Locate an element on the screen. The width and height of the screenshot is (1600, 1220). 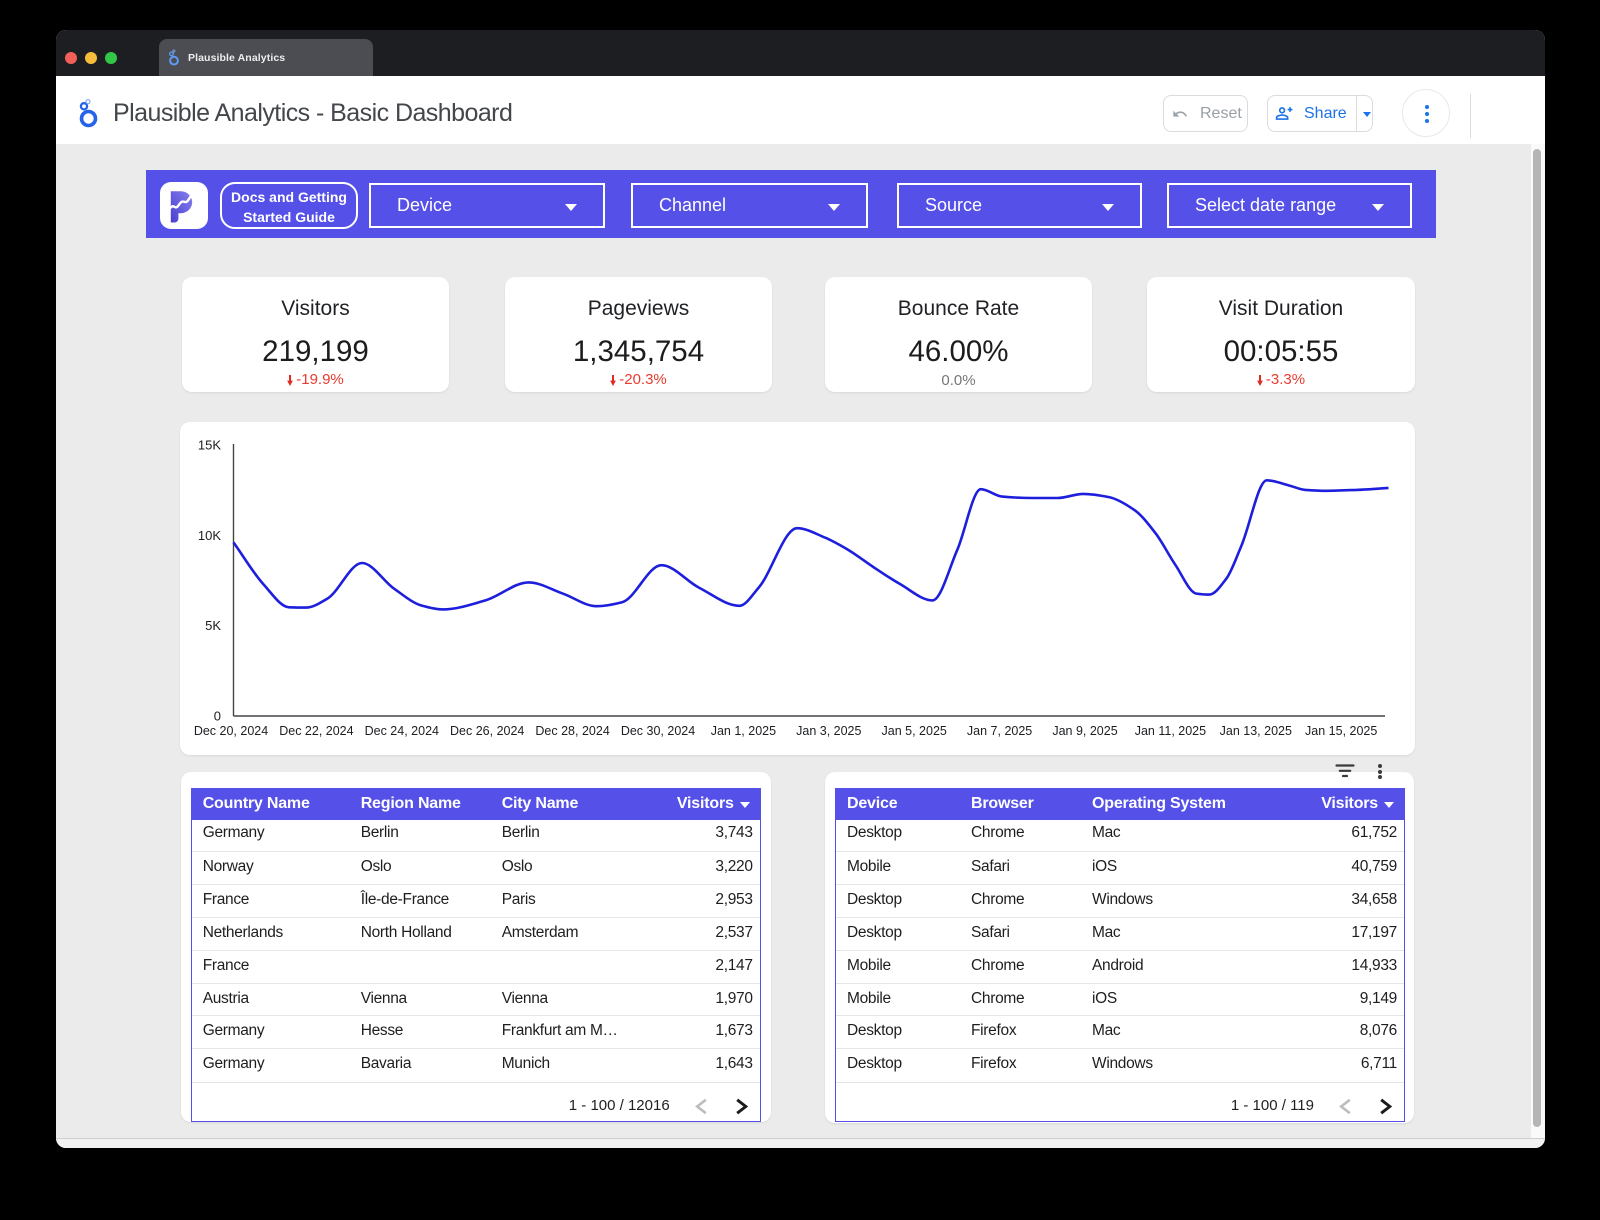
svg-text: Jan 9, 2025 is located at coordinates (1084, 731).